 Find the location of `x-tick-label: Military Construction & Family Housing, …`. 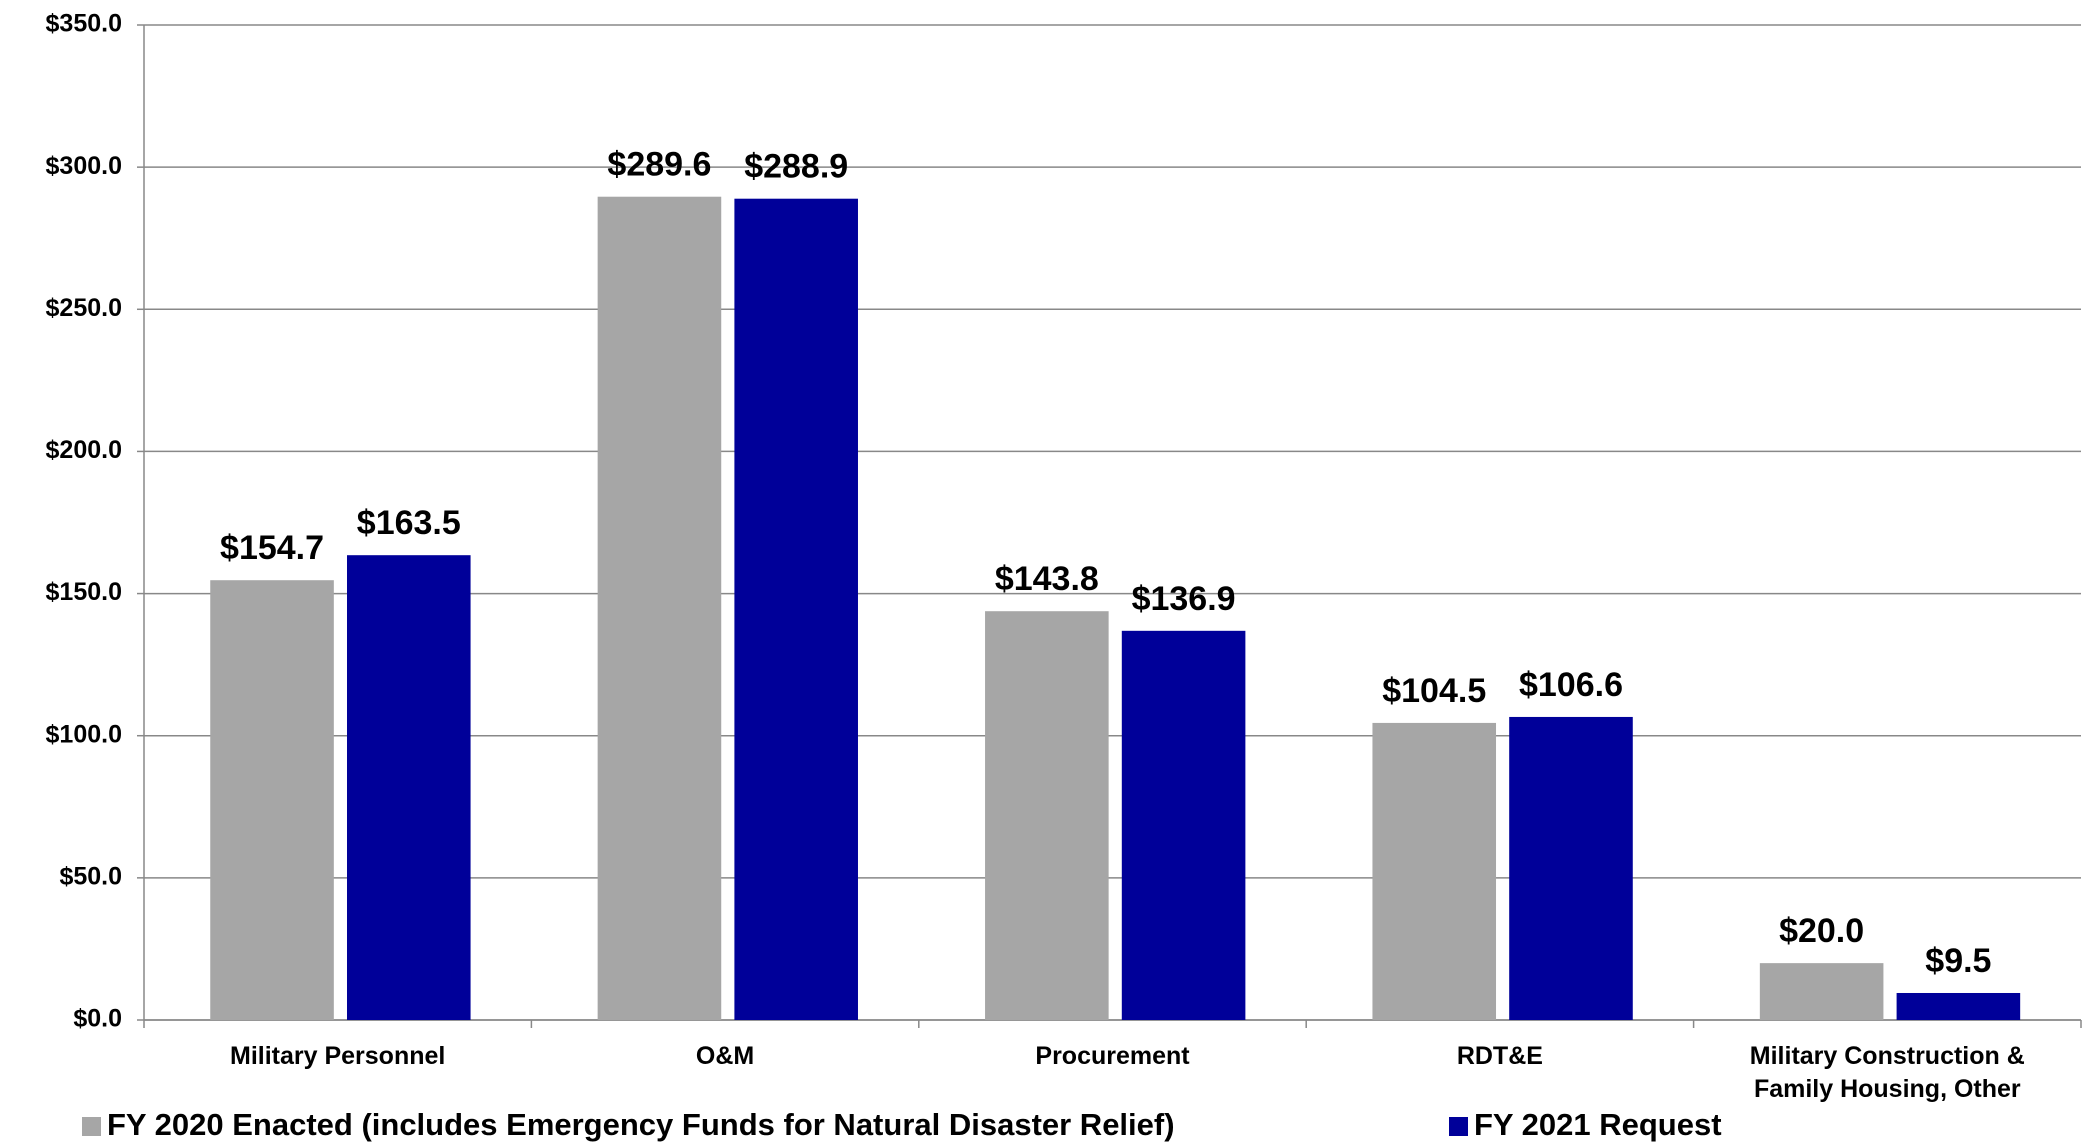

x-tick-label: Military Construction & Family Housing, … is located at coordinates (1887, 1072).